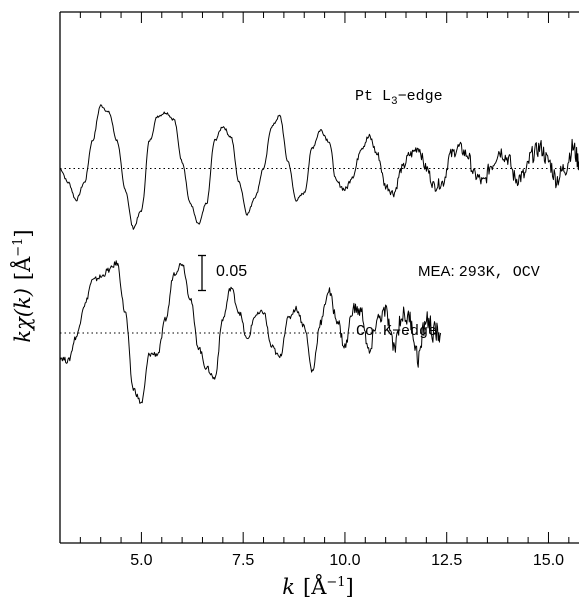  I want to click on x-title-unit: [Å, so click(315, 586).